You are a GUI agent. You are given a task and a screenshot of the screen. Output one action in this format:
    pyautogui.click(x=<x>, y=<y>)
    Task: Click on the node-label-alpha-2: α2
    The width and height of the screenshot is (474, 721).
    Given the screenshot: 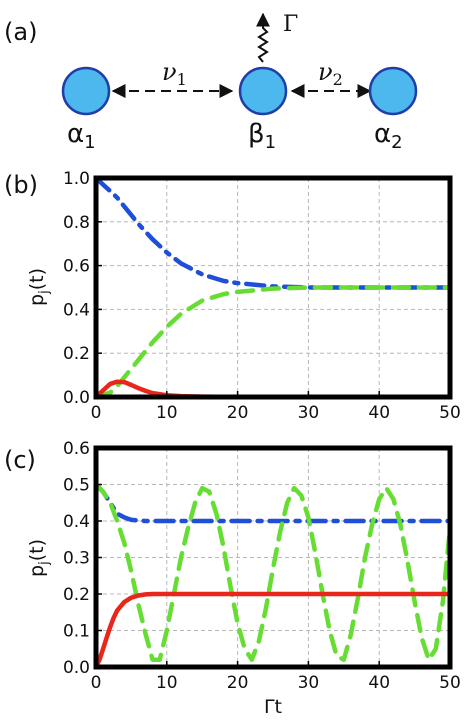 What is the action you would take?
    pyautogui.click(x=388, y=136)
    